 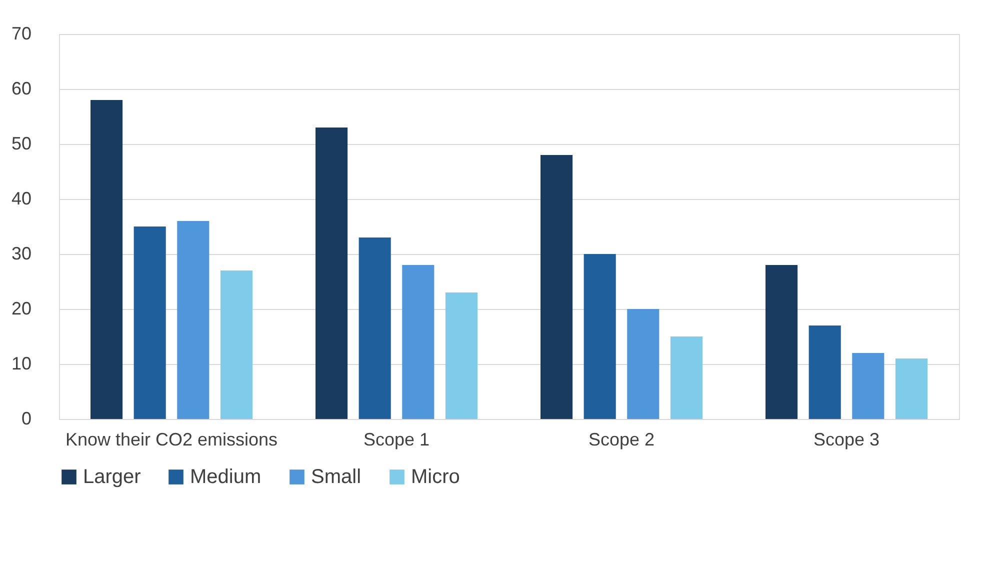 What do you see at coordinates (171, 440) in the screenshot?
I see `x-tick-label: Know their CO2 emissions` at bounding box center [171, 440].